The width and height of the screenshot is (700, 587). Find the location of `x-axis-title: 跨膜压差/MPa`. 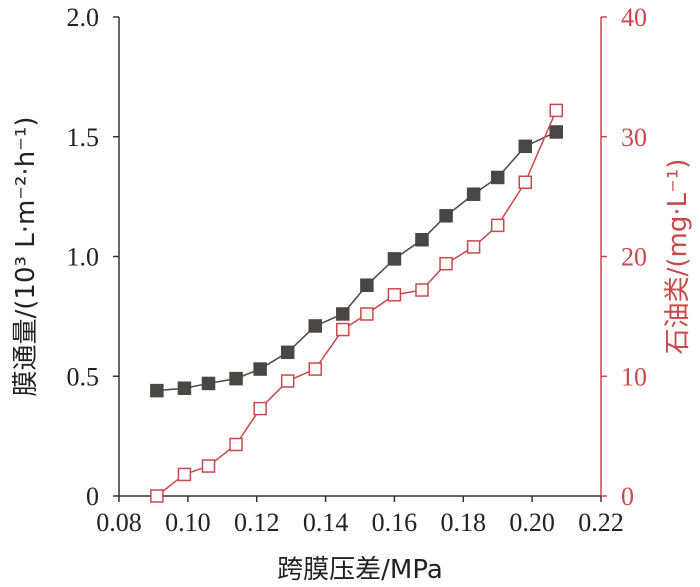

x-axis-title: 跨膜压差/MPa is located at coordinates (360, 570).